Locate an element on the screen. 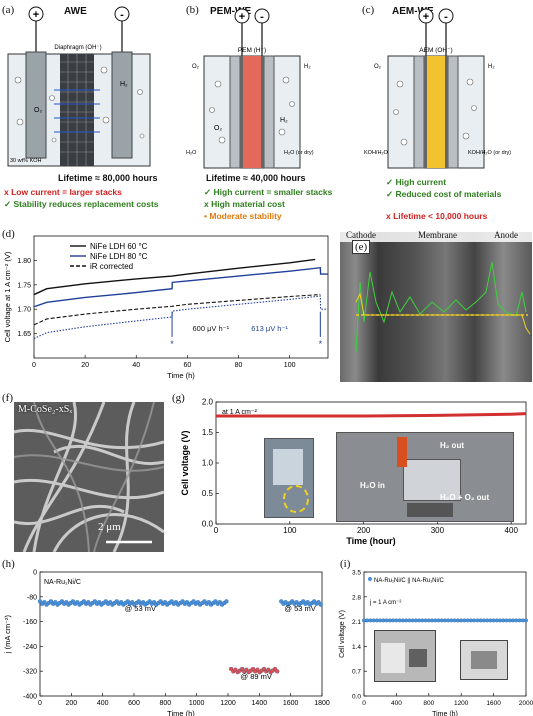 The image size is (533, 716). panel-d-label: (d) is located at coordinates (8, 234).